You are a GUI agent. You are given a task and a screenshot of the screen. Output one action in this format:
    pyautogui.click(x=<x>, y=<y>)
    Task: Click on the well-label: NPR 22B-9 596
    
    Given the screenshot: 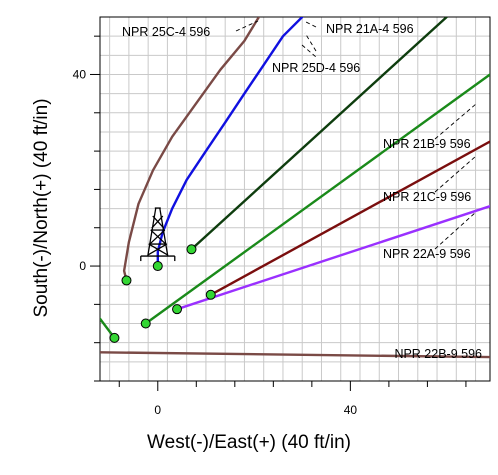 What is the action you would take?
    pyautogui.click(x=438, y=354)
    